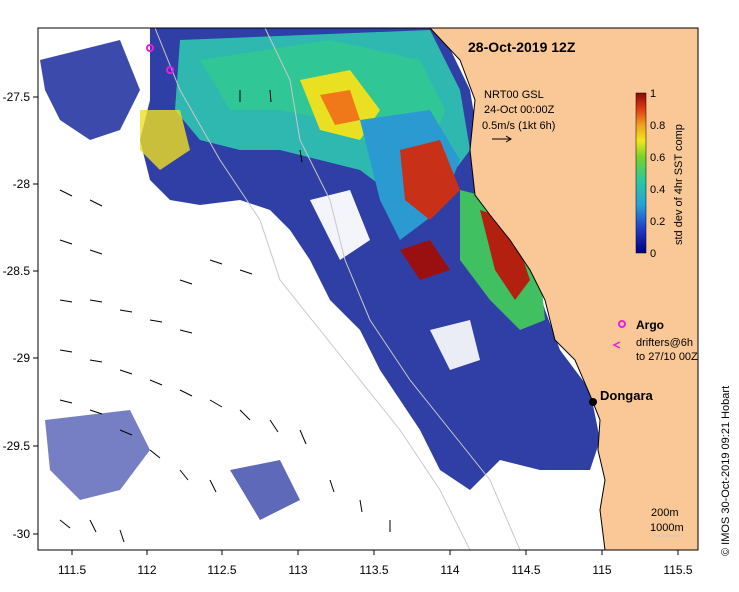 This screenshot has height=592, width=739. What do you see at coordinates (160, 59) in the screenshot?
I see `argo-floats` at bounding box center [160, 59].